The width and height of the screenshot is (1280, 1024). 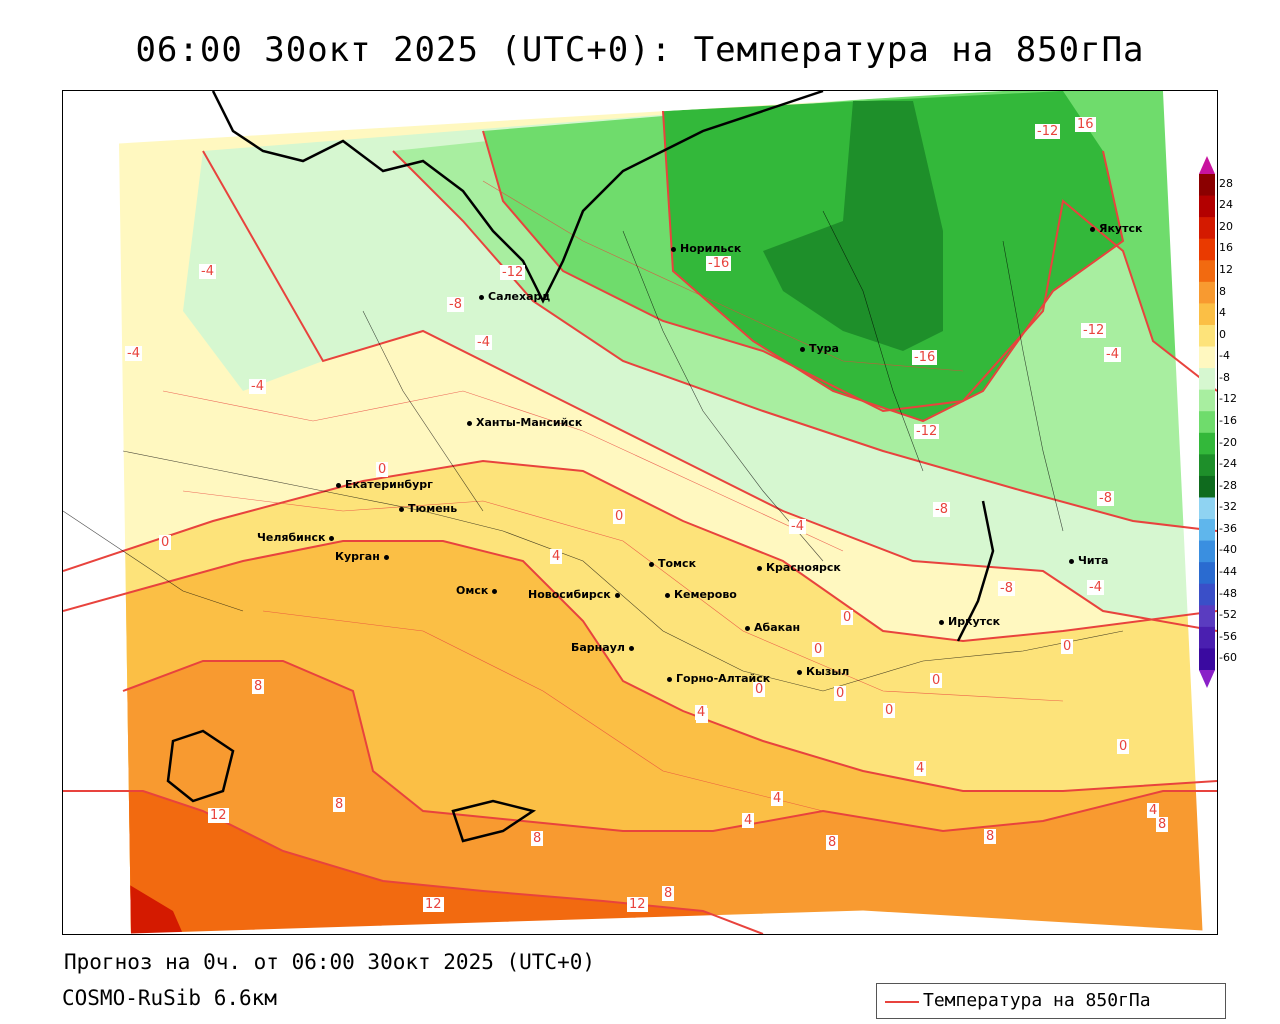 What do you see at coordinates (1228, 550) in the screenshot?
I see `colorbar-tick-label: -40` at bounding box center [1228, 550].